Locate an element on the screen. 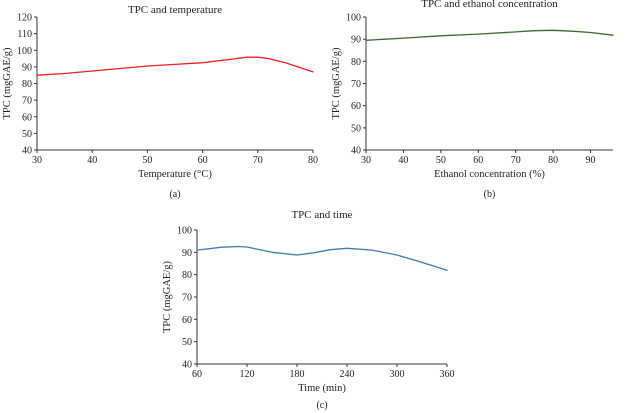 This screenshot has height=413, width=643. y-tick-label: 110 is located at coordinates (24, 34).